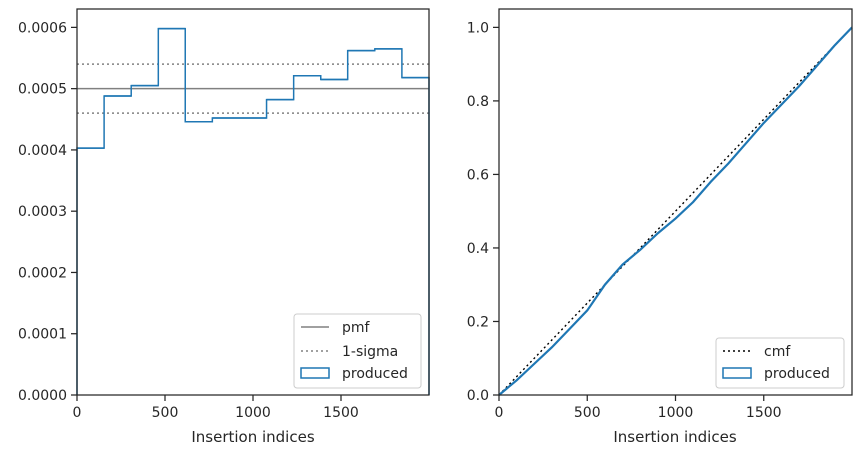 This screenshot has height=453, width=861. Describe the element at coordinates (356, 328) in the screenshot. I see `legend-pmf-label: pmf` at that location.